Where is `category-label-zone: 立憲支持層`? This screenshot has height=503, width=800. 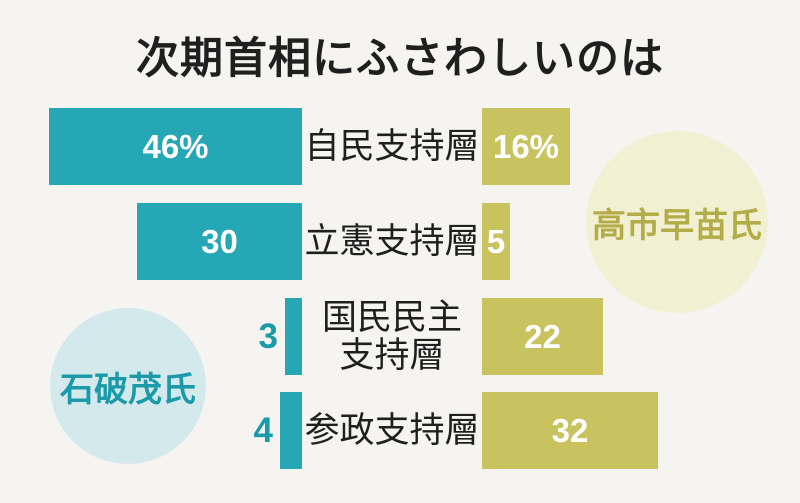 category-label-zone: 立憲支持層 is located at coordinates (392, 241).